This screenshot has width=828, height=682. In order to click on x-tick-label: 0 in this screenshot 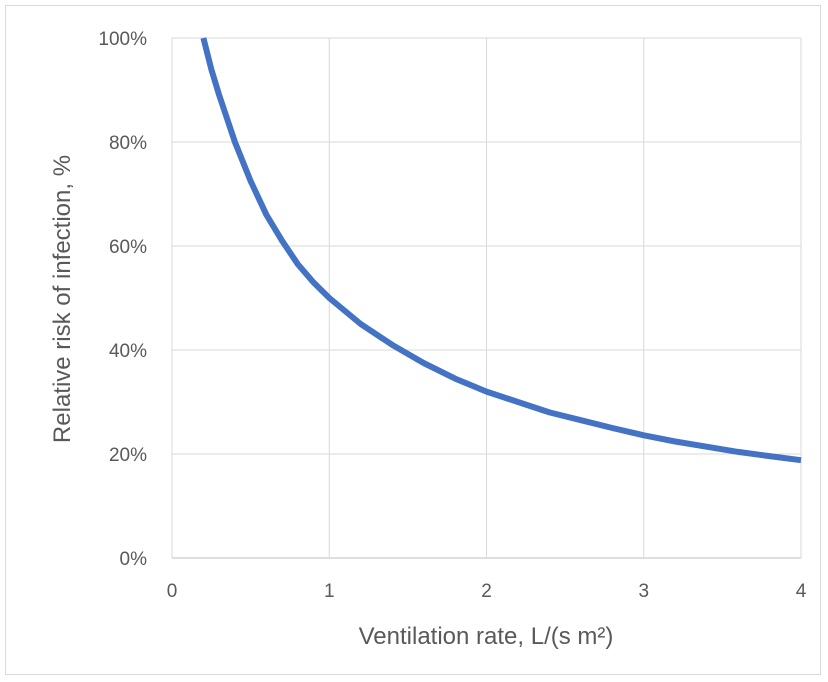, I will do `click(172, 591)`.